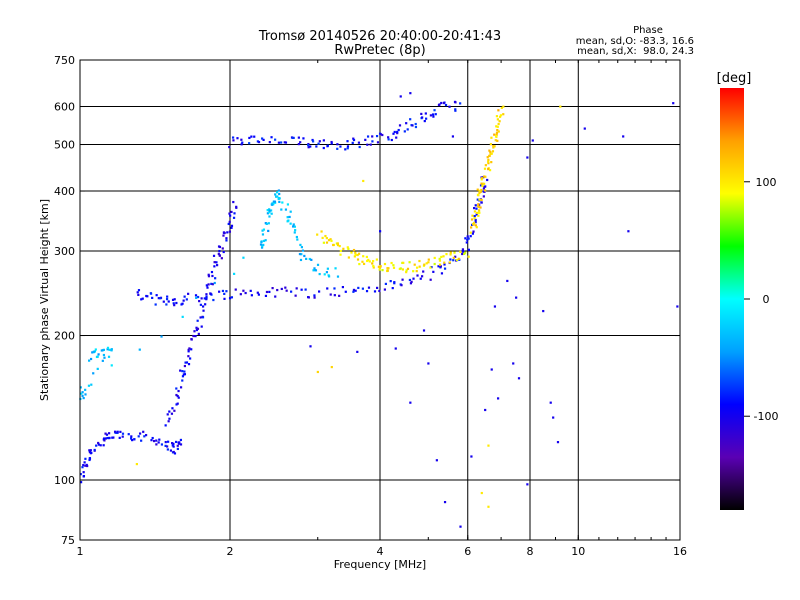  I want to click on colorbar-tick-label: -100, so click(766, 416).